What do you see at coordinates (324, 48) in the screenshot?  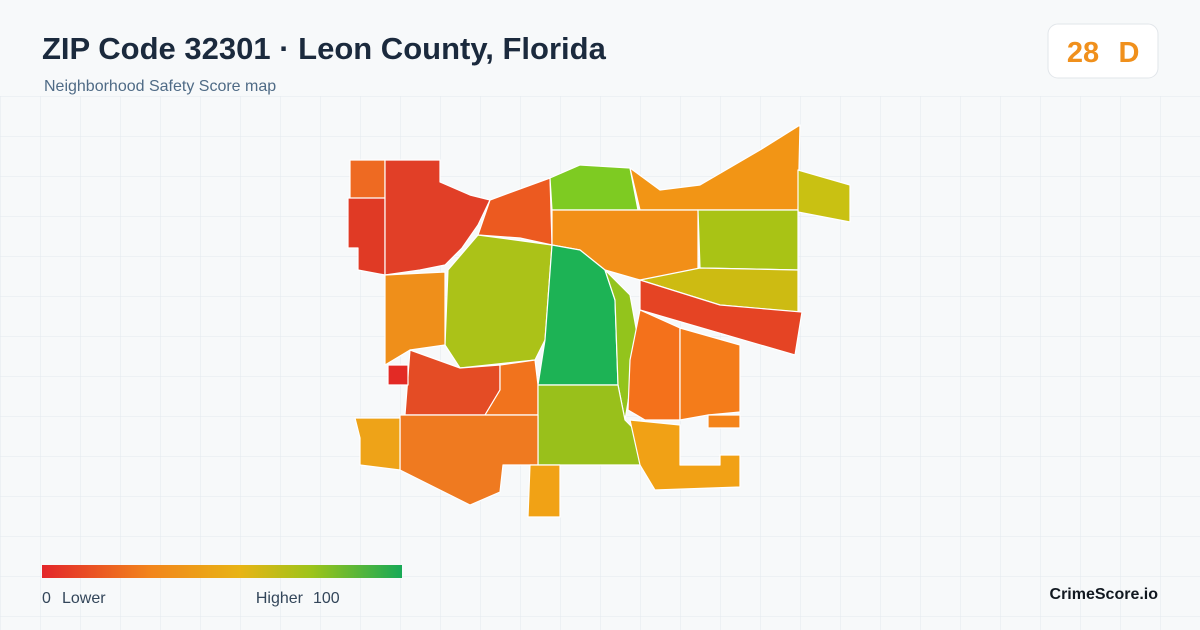 I see `title: ZIP Code 32301 · Leon County, Florida` at bounding box center [324, 48].